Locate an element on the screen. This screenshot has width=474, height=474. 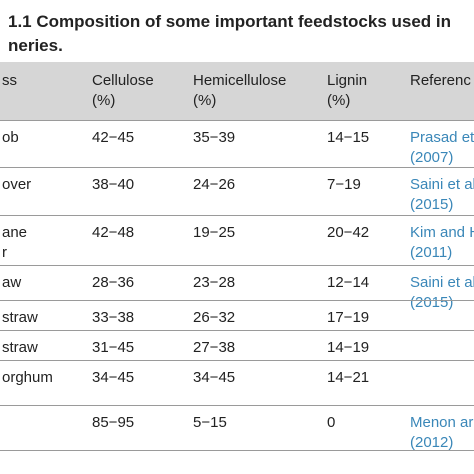
table-cell: 14−21 is located at coordinates (348, 377).